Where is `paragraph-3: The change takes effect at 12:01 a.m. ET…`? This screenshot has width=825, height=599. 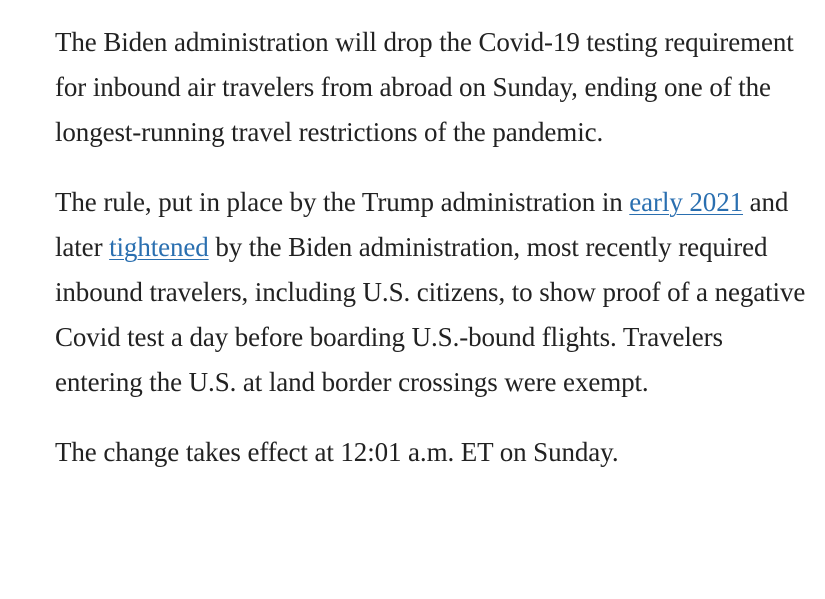
paragraph-3: The change takes effect at 12:01 a.m. ET… is located at coordinates (337, 452).